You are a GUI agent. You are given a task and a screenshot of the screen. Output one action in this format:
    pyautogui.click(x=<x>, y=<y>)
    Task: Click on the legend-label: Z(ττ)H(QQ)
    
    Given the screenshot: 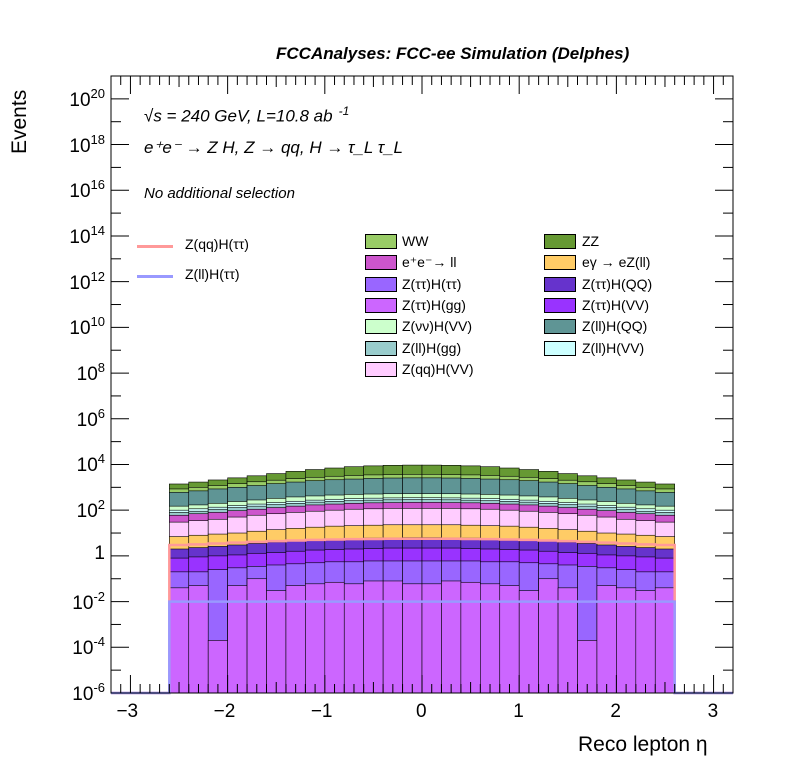 What is the action you would take?
    pyautogui.click(x=617, y=283)
    